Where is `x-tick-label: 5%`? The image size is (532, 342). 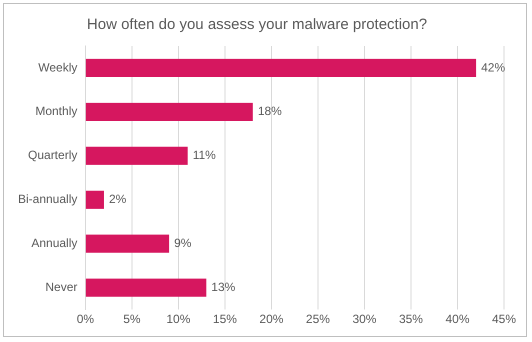
x-tick-label: 5% is located at coordinates (132, 319).